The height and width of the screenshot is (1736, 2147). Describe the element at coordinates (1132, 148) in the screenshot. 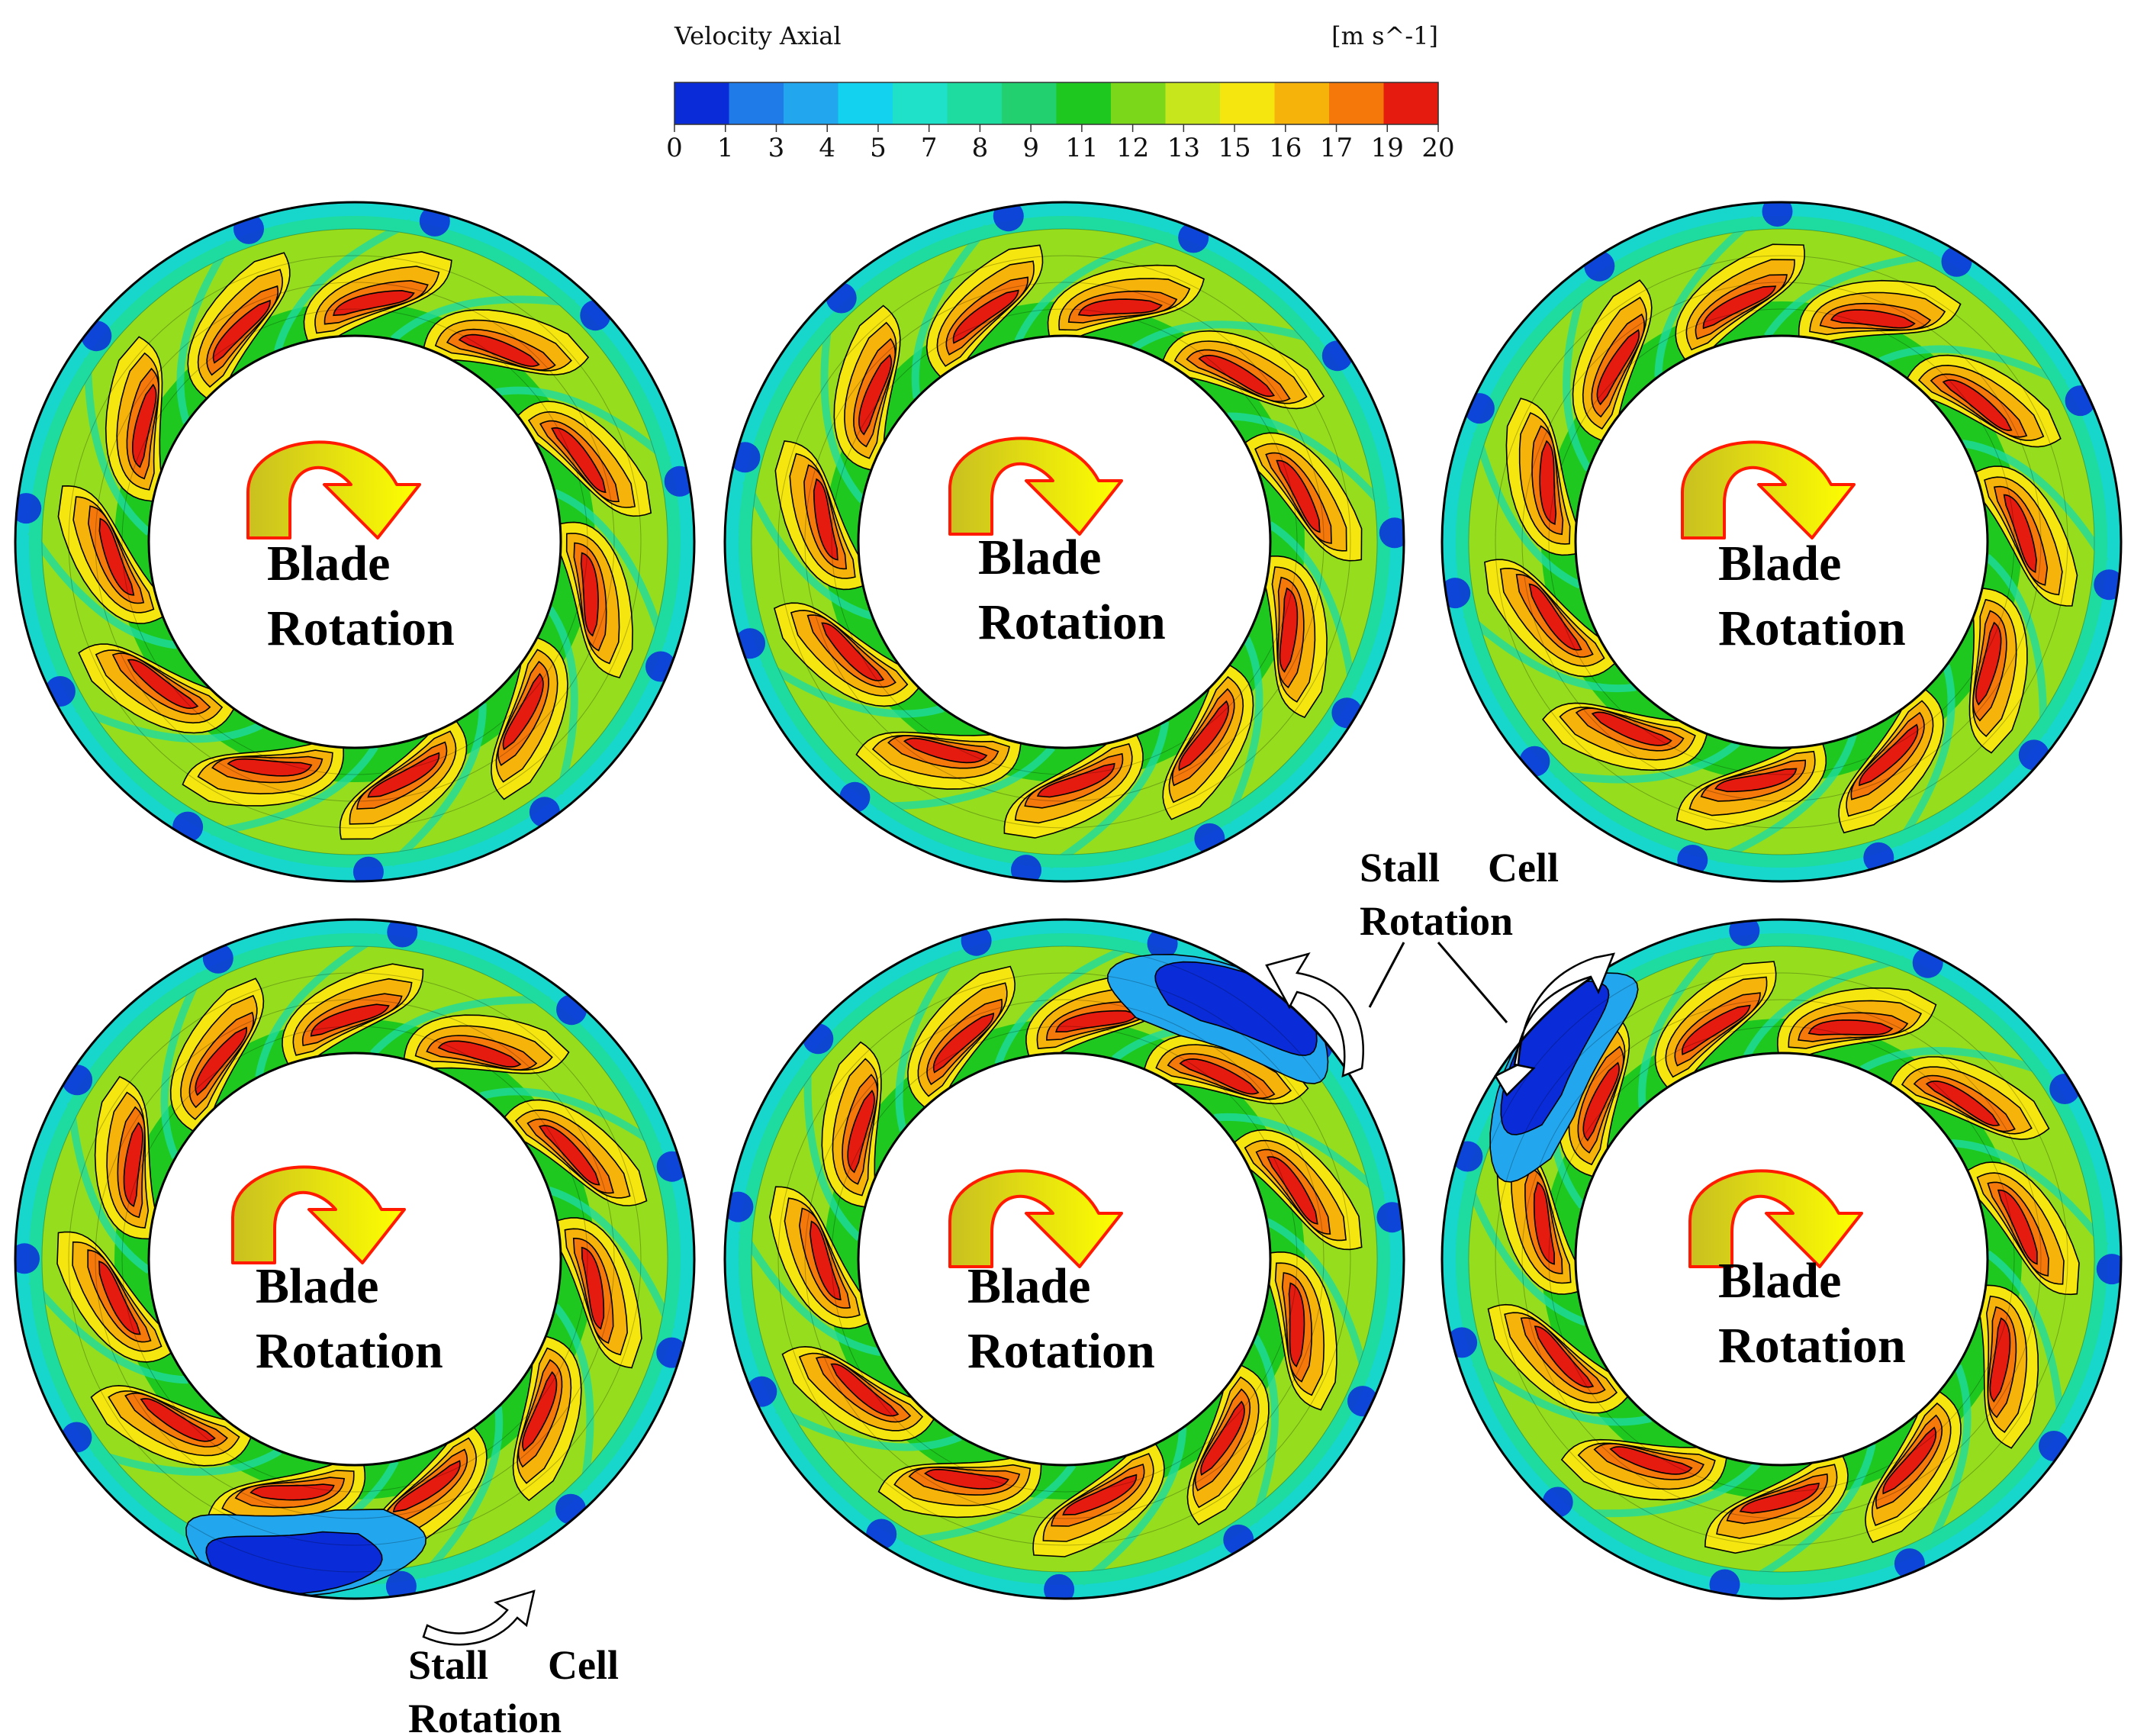

I see `colorbar-tick-label: 12` at that location.